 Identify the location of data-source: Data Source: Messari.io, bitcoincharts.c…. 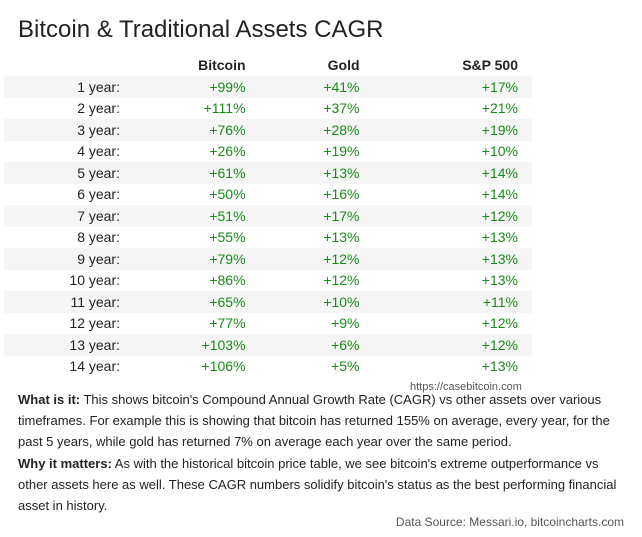
(509, 522).